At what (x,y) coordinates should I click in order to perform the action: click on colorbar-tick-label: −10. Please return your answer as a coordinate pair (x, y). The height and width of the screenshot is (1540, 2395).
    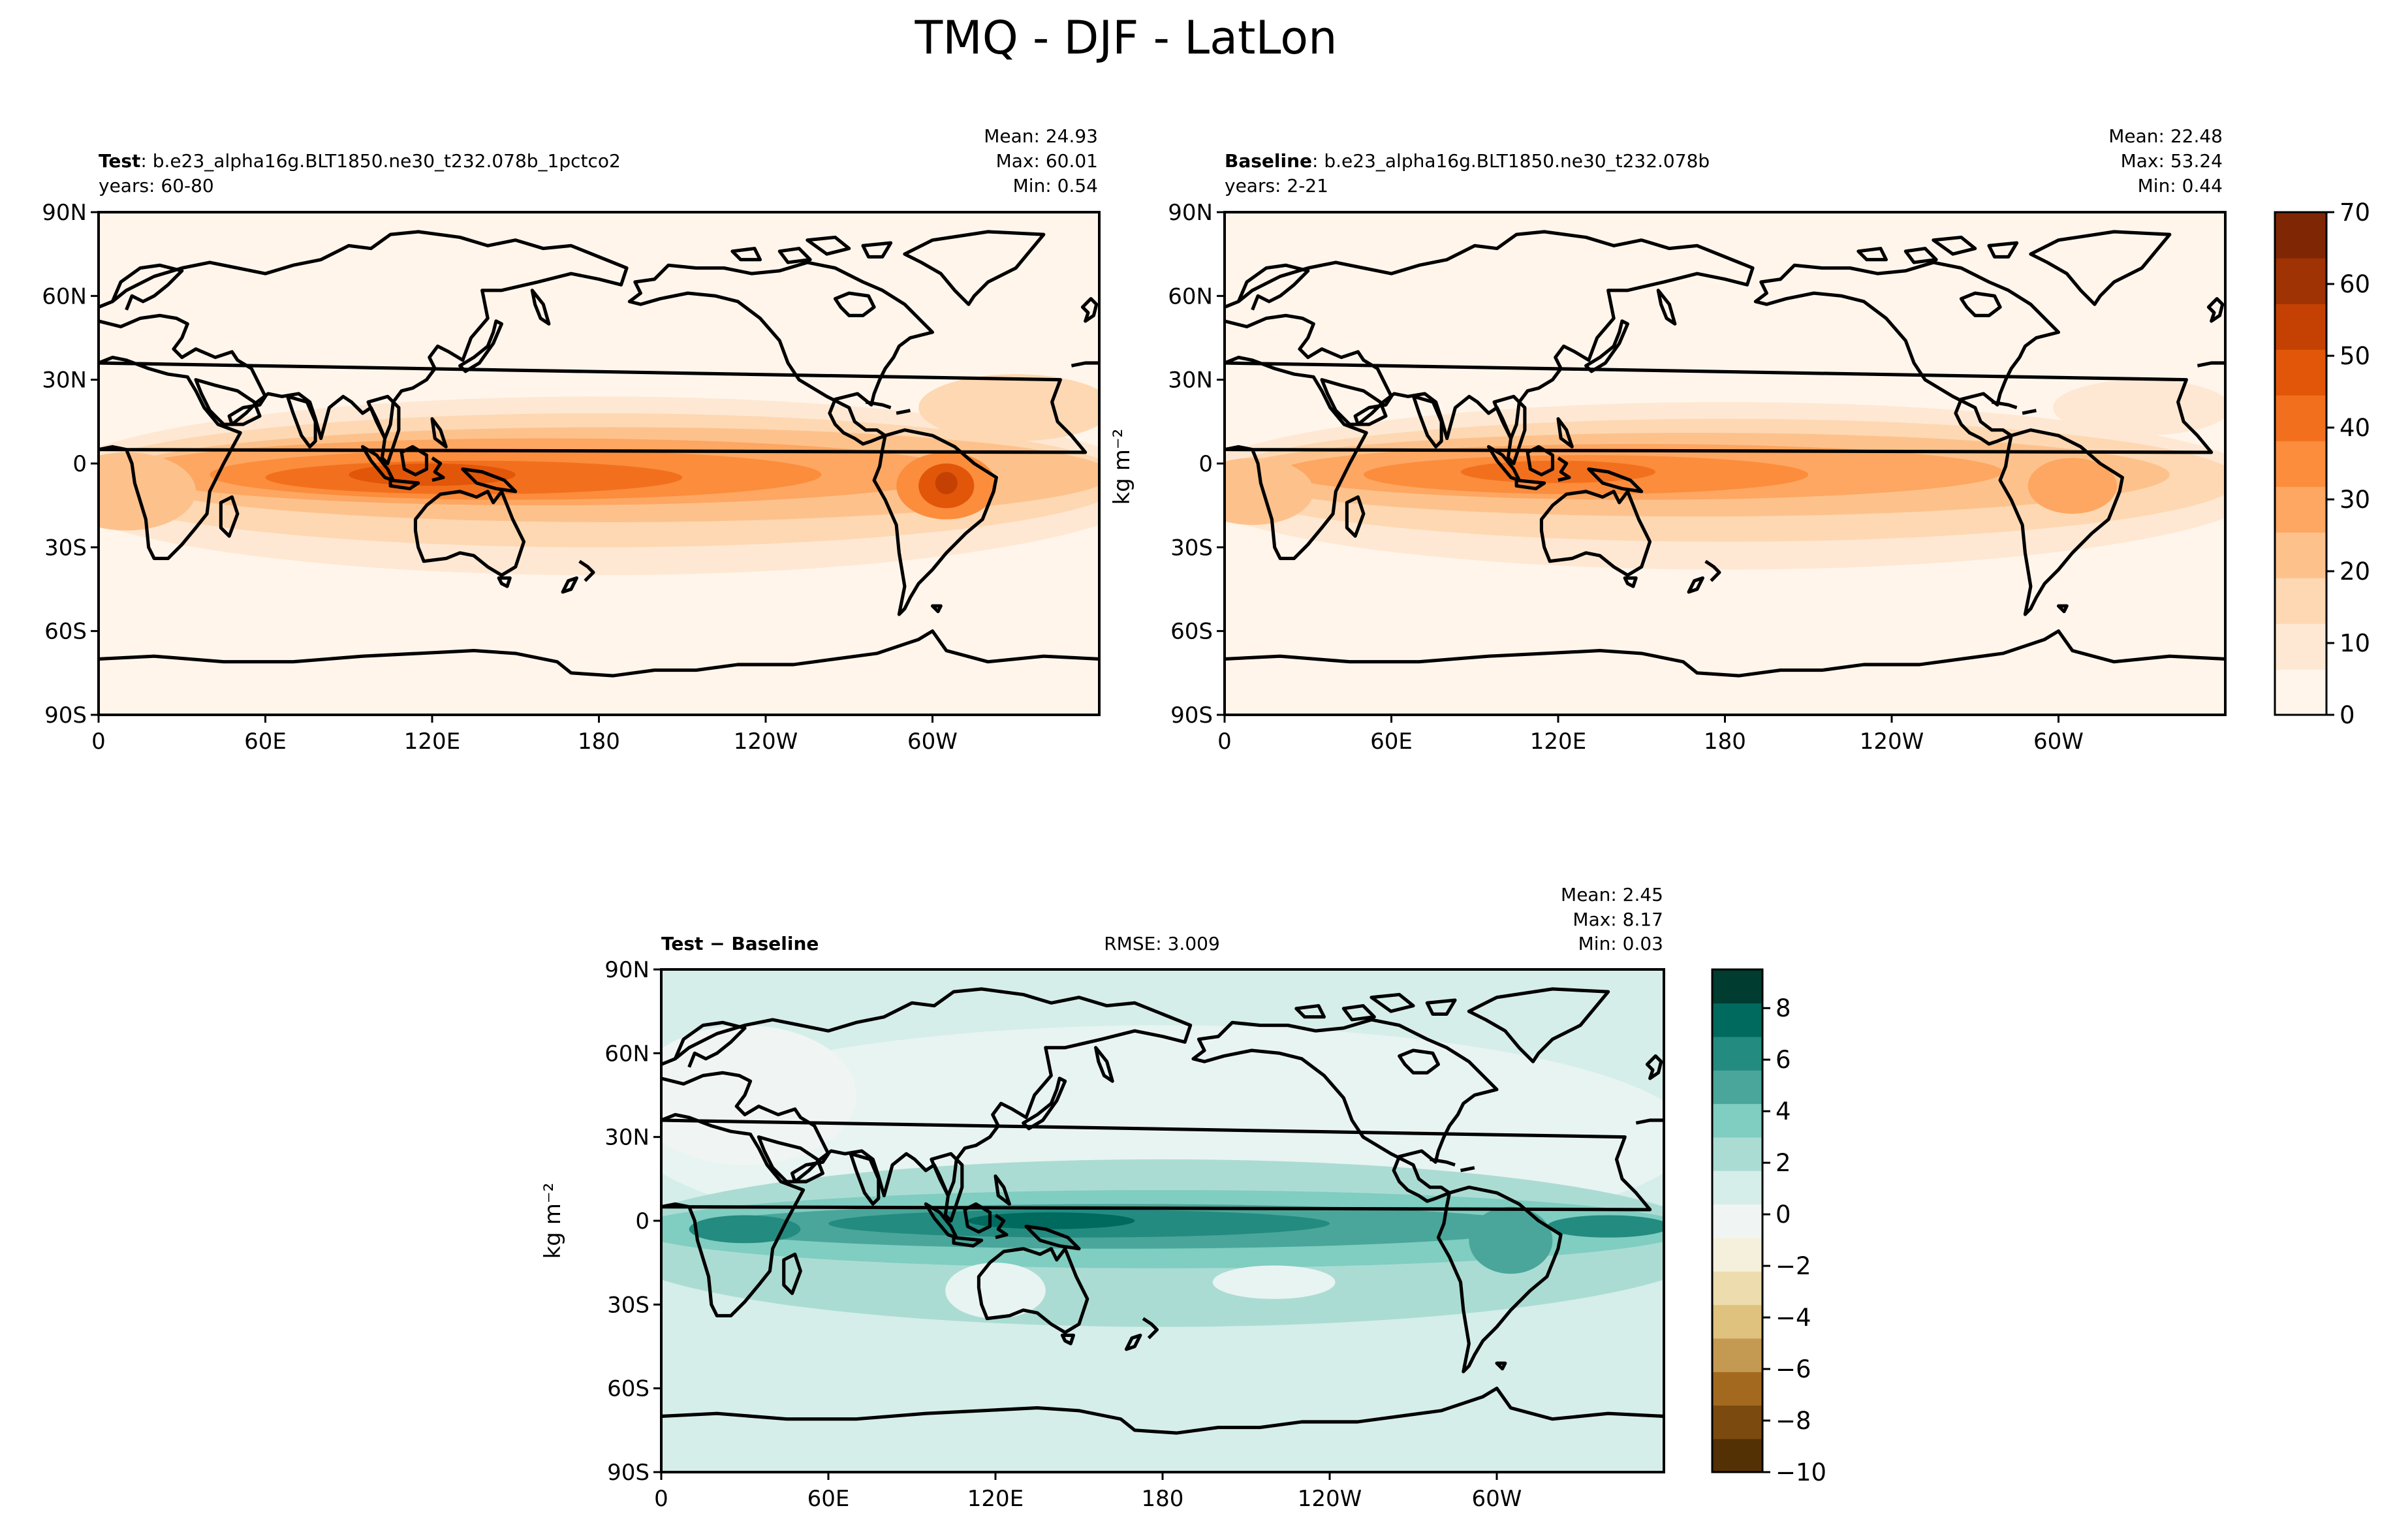
    Looking at the image, I should click on (1801, 1472).